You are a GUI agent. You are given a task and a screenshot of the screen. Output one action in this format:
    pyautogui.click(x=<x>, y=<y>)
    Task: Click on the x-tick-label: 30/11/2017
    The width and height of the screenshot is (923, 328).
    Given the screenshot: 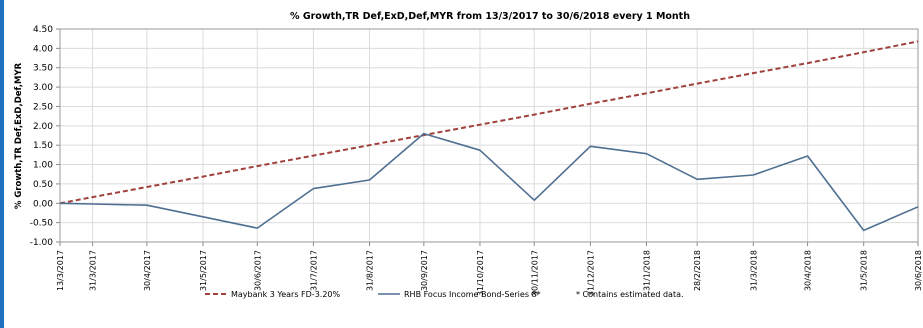 What is the action you would take?
    pyautogui.click(x=534, y=273)
    